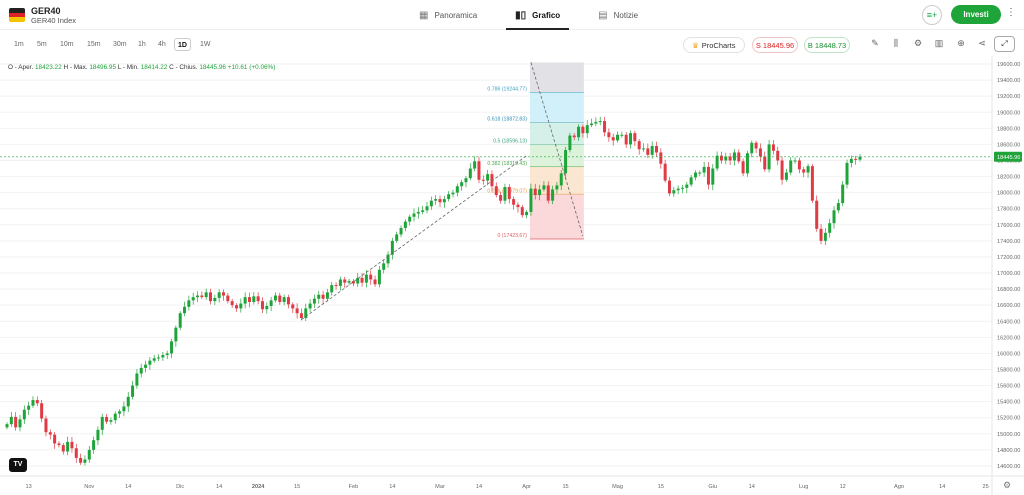 This screenshot has height=495, width=1024. What do you see at coordinates (714, 45) in the screenshot?
I see `procharts-button: ♛ ProCharts` at bounding box center [714, 45].